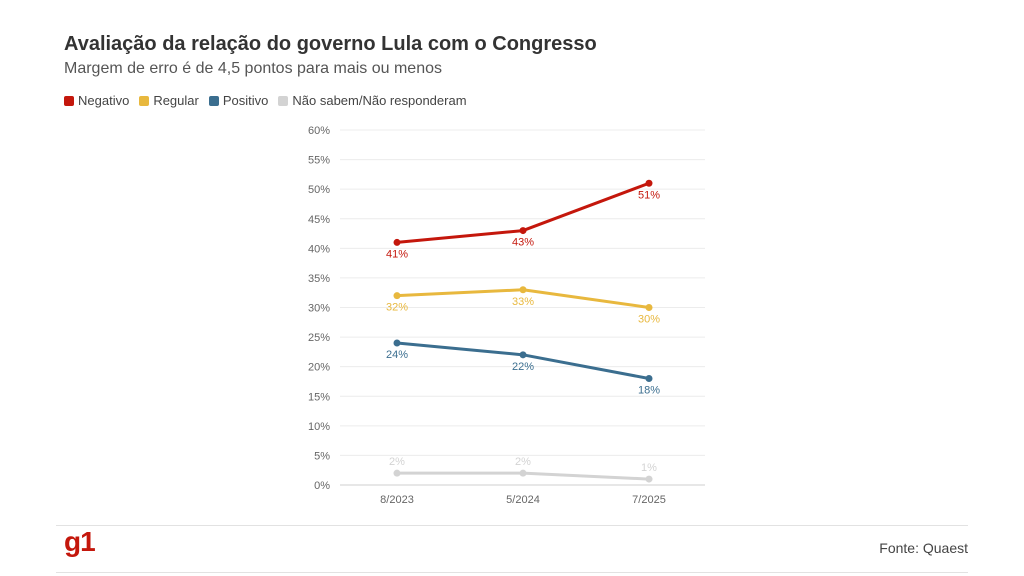 The width and height of the screenshot is (1024, 576). What do you see at coordinates (923, 548) in the screenshot?
I see `source-note: Fonte: Quaest` at bounding box center [923, 548].